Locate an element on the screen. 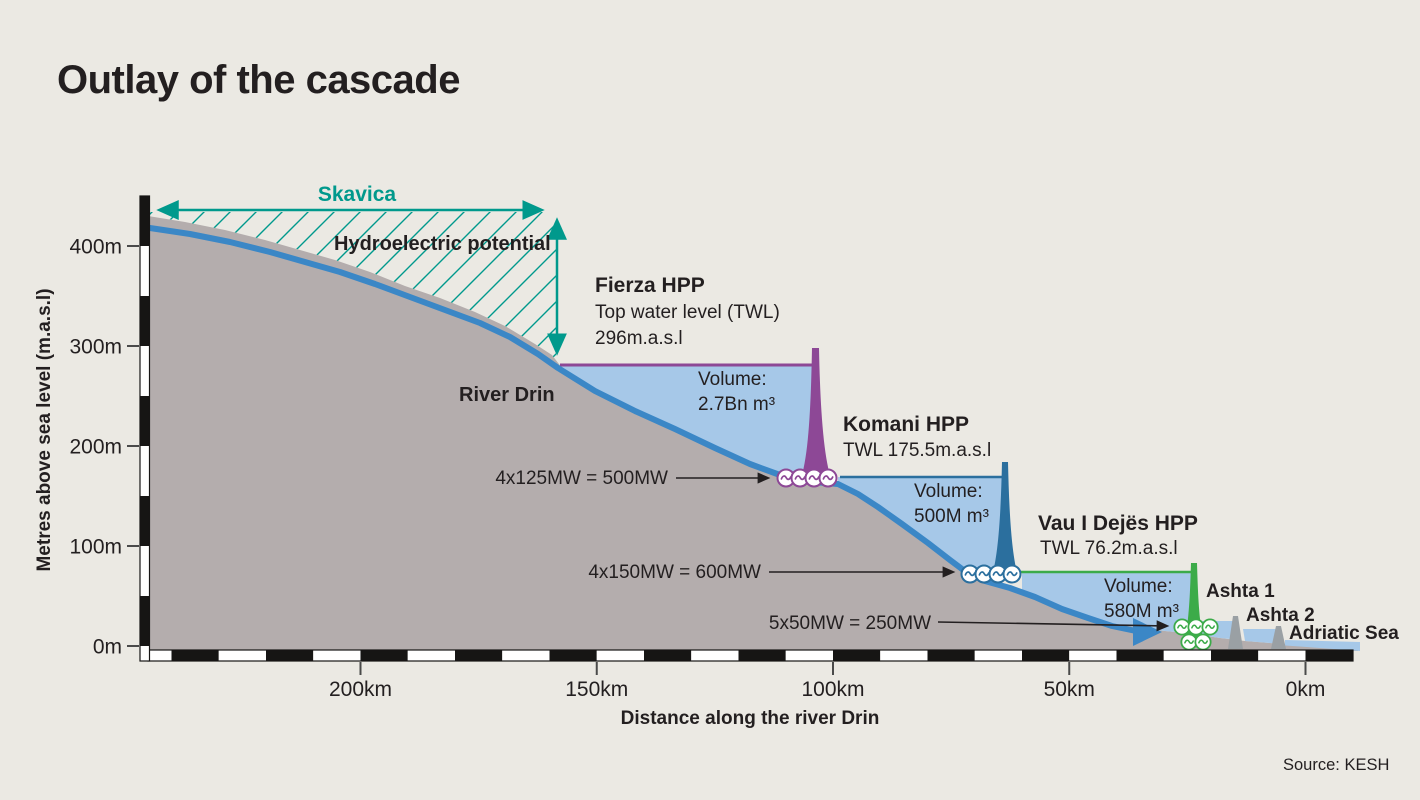  ashta2-label: Ashta 2 is located at coordinates (1280, 615).